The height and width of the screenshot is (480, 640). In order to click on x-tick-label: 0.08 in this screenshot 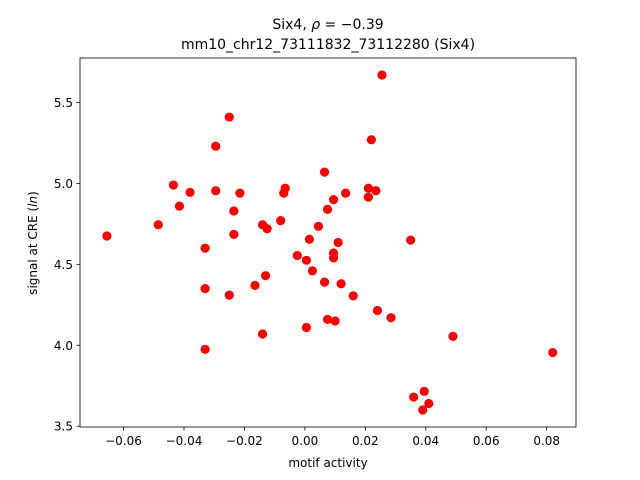, I will do `click(546, 441)`.